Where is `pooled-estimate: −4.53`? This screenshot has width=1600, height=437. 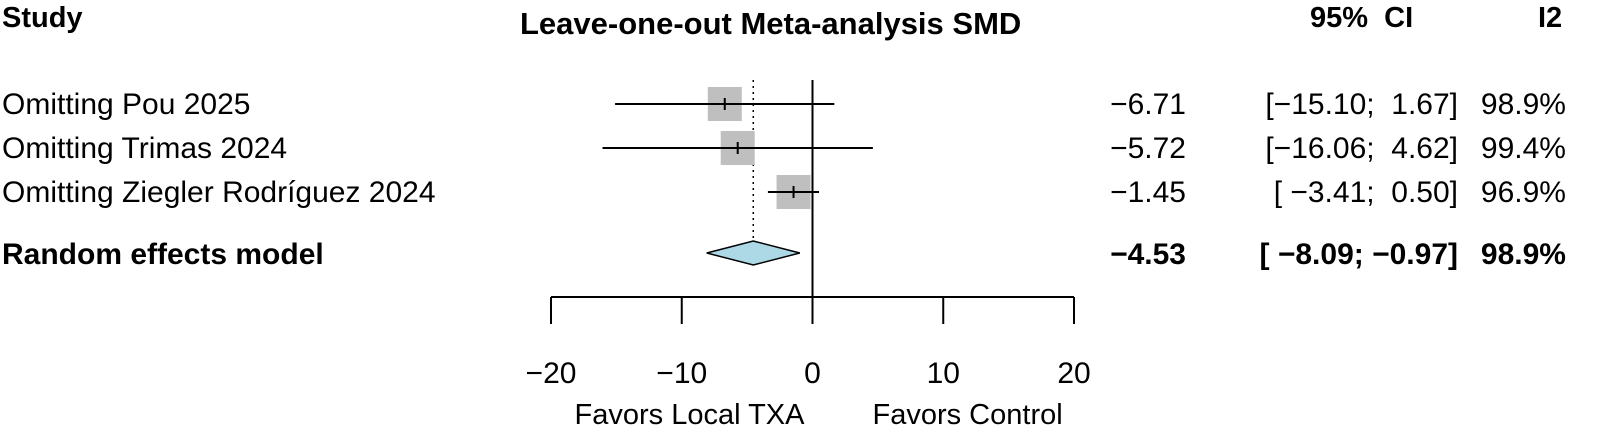
pooled-estimate: −4.53 is located at coordinates (1148, 254).